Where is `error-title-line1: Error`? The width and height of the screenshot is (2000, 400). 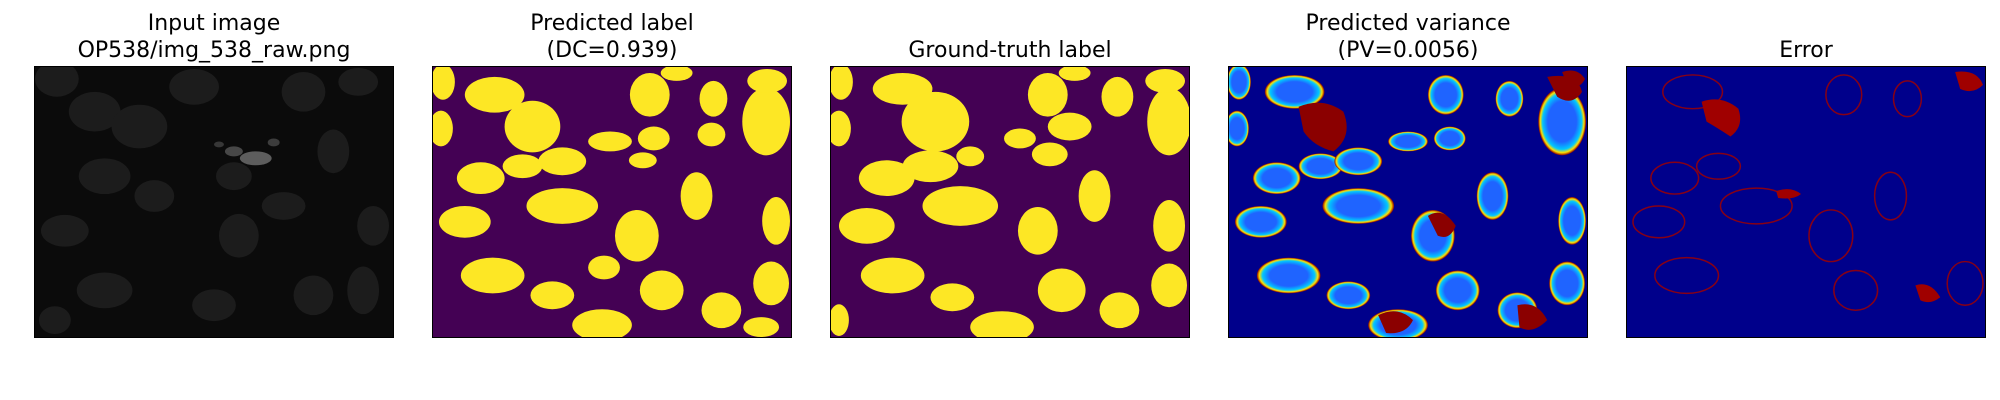 error-title-line1: Error is located at coordinates (1806, 50).